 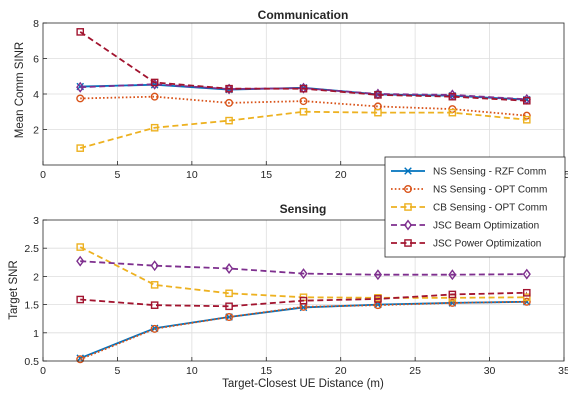 What do you see at coordinates (36, 221) in the screenshot?
I see `sens-y-tick-label: 3` at bounding box center [36, 221].